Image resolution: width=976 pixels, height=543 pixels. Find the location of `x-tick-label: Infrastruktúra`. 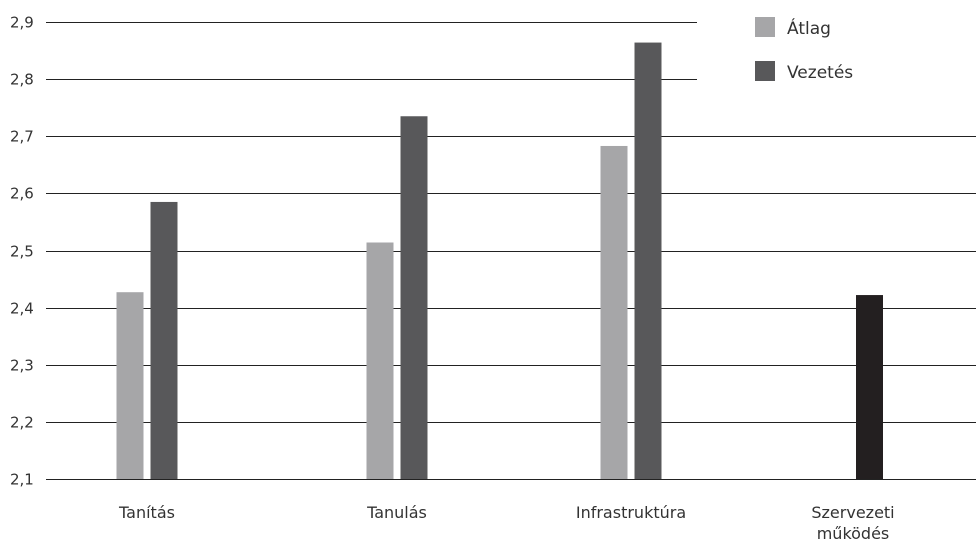

x-tick-label: Infrastruktúra is located at coordinates (631, 512).